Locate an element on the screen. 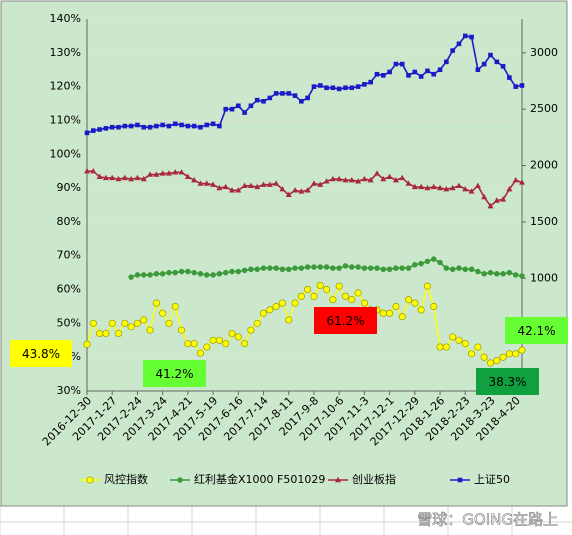 This screenshot has height=535, width=572. annotation-box is located at coordinates (41, 353).